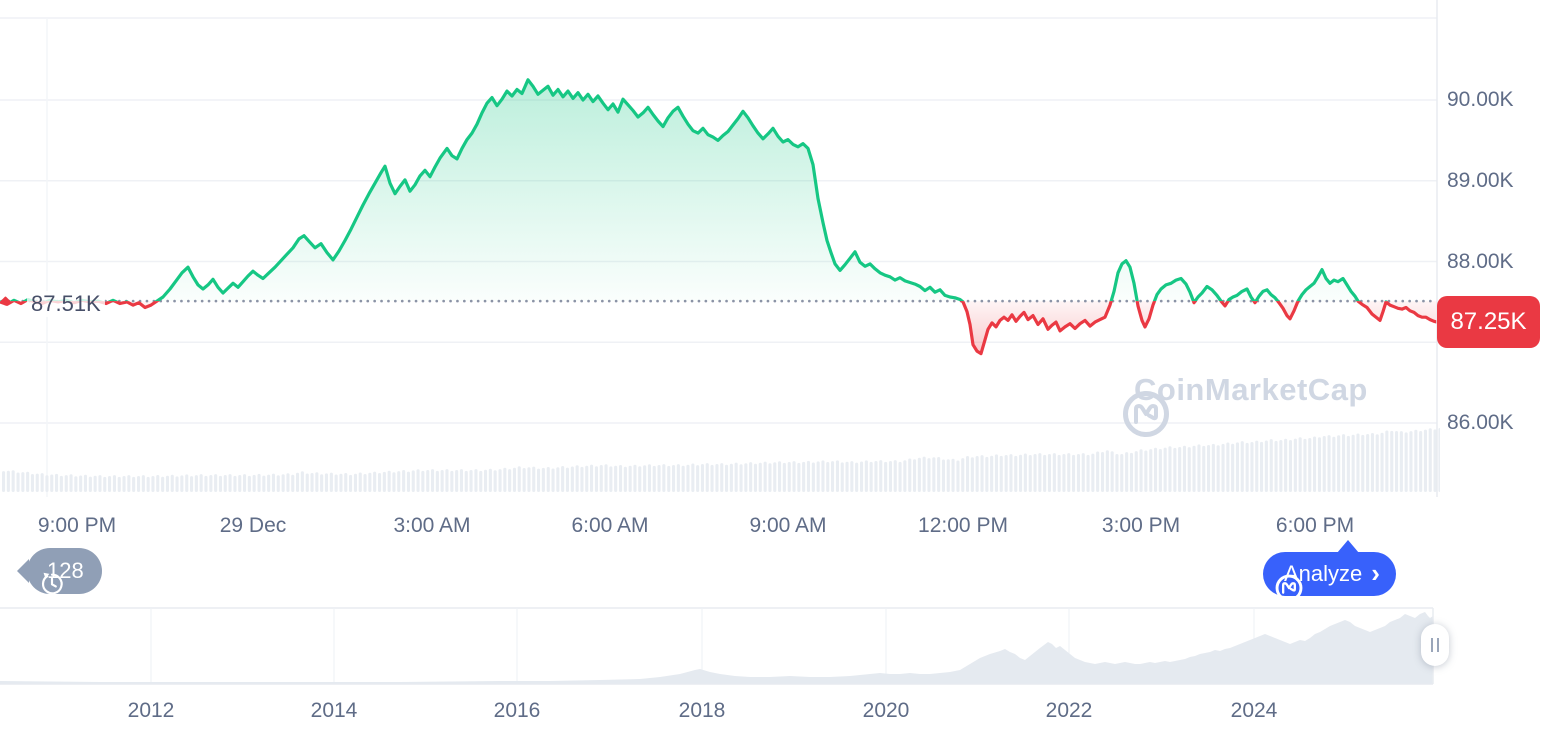 The width and height of the screenshot is (1566, 732). What do you see at coordinates (1141, 525) in the screenshot?
I see `x-axis-label: 3:00 PM` at bounding box center [1141, 525].